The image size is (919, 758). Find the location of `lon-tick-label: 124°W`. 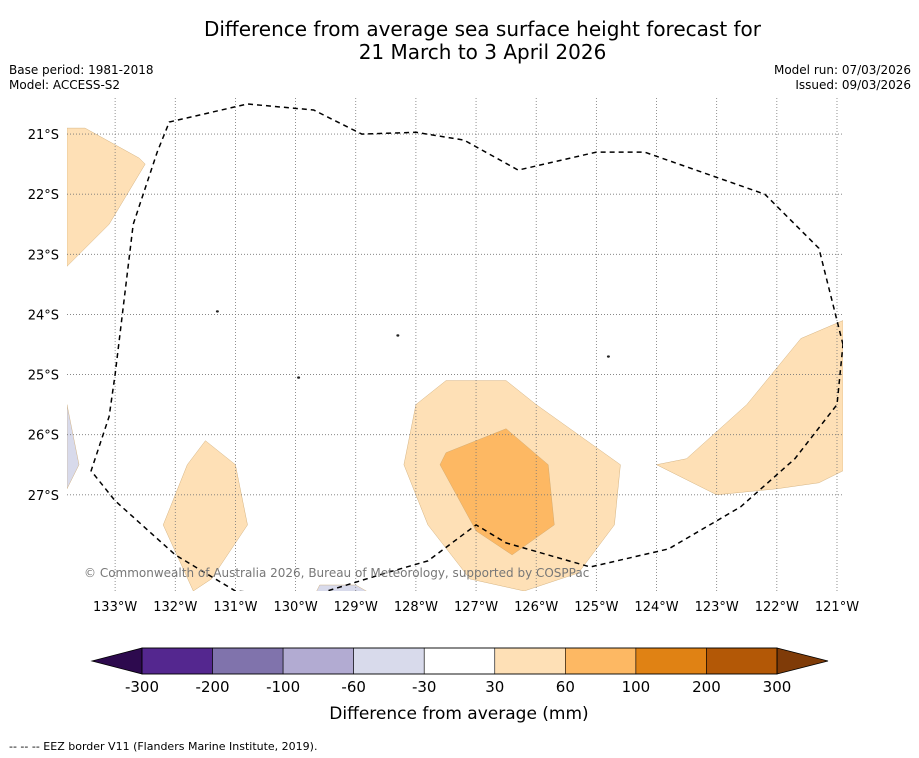

lon-tick-label: 124°W is located at coordinates (656, 607).